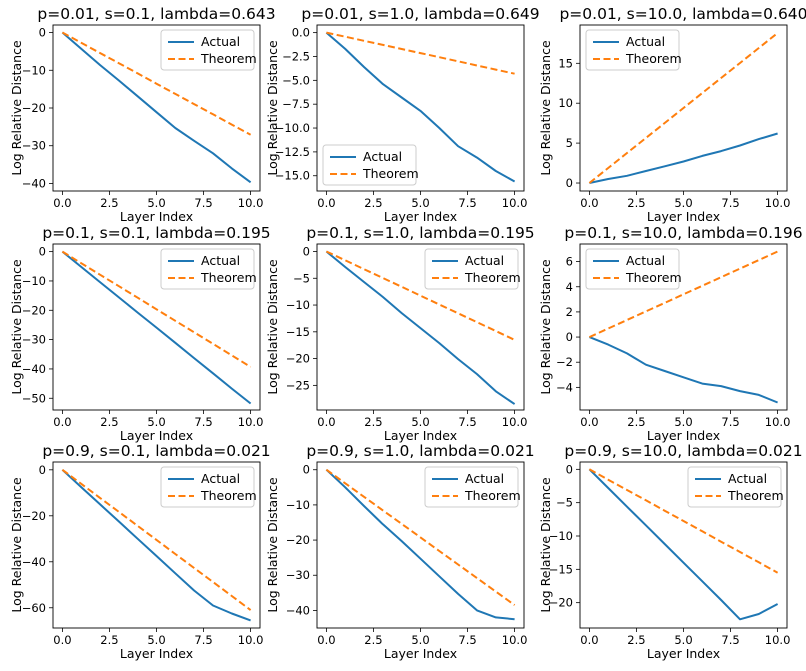  What do you see at coordinates (34, 398) in the screenshot?
I see `y-tick-label: −50` at bounding box center [34, 398].